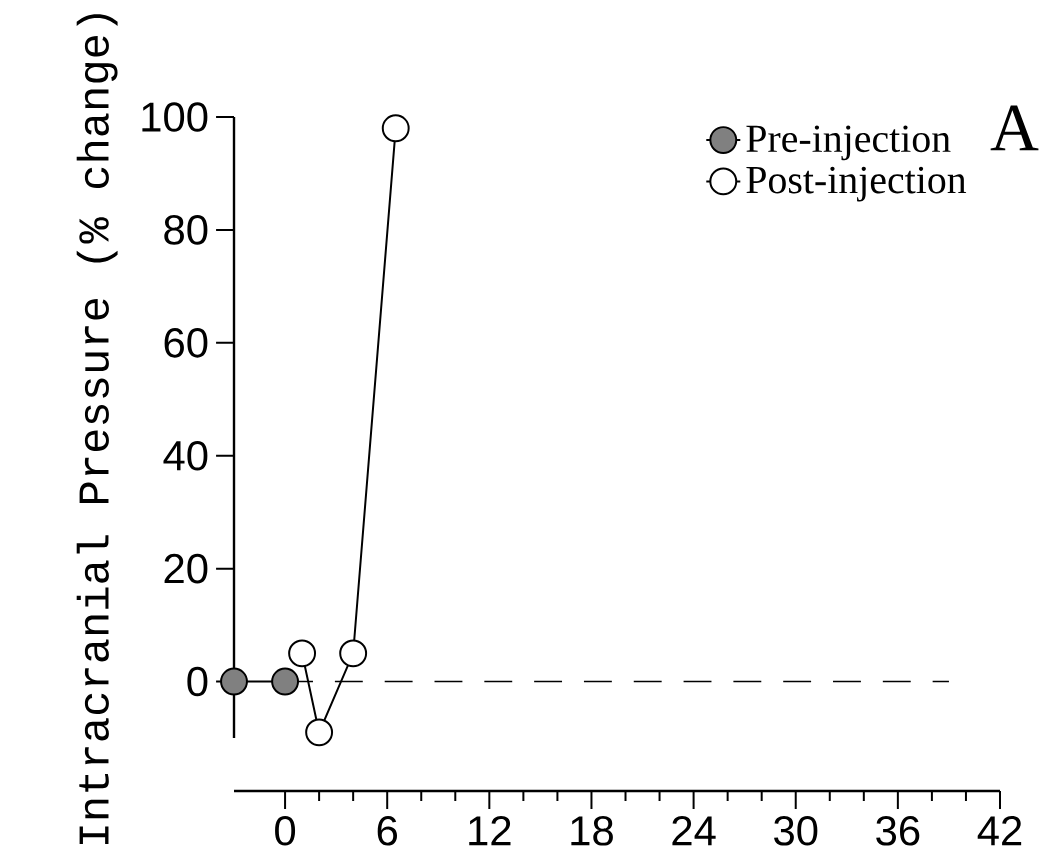  What do you see at coordinates (197, 681) in the screenshot?
I see `y-tick-label: 0` at bounding box center [197, 681].